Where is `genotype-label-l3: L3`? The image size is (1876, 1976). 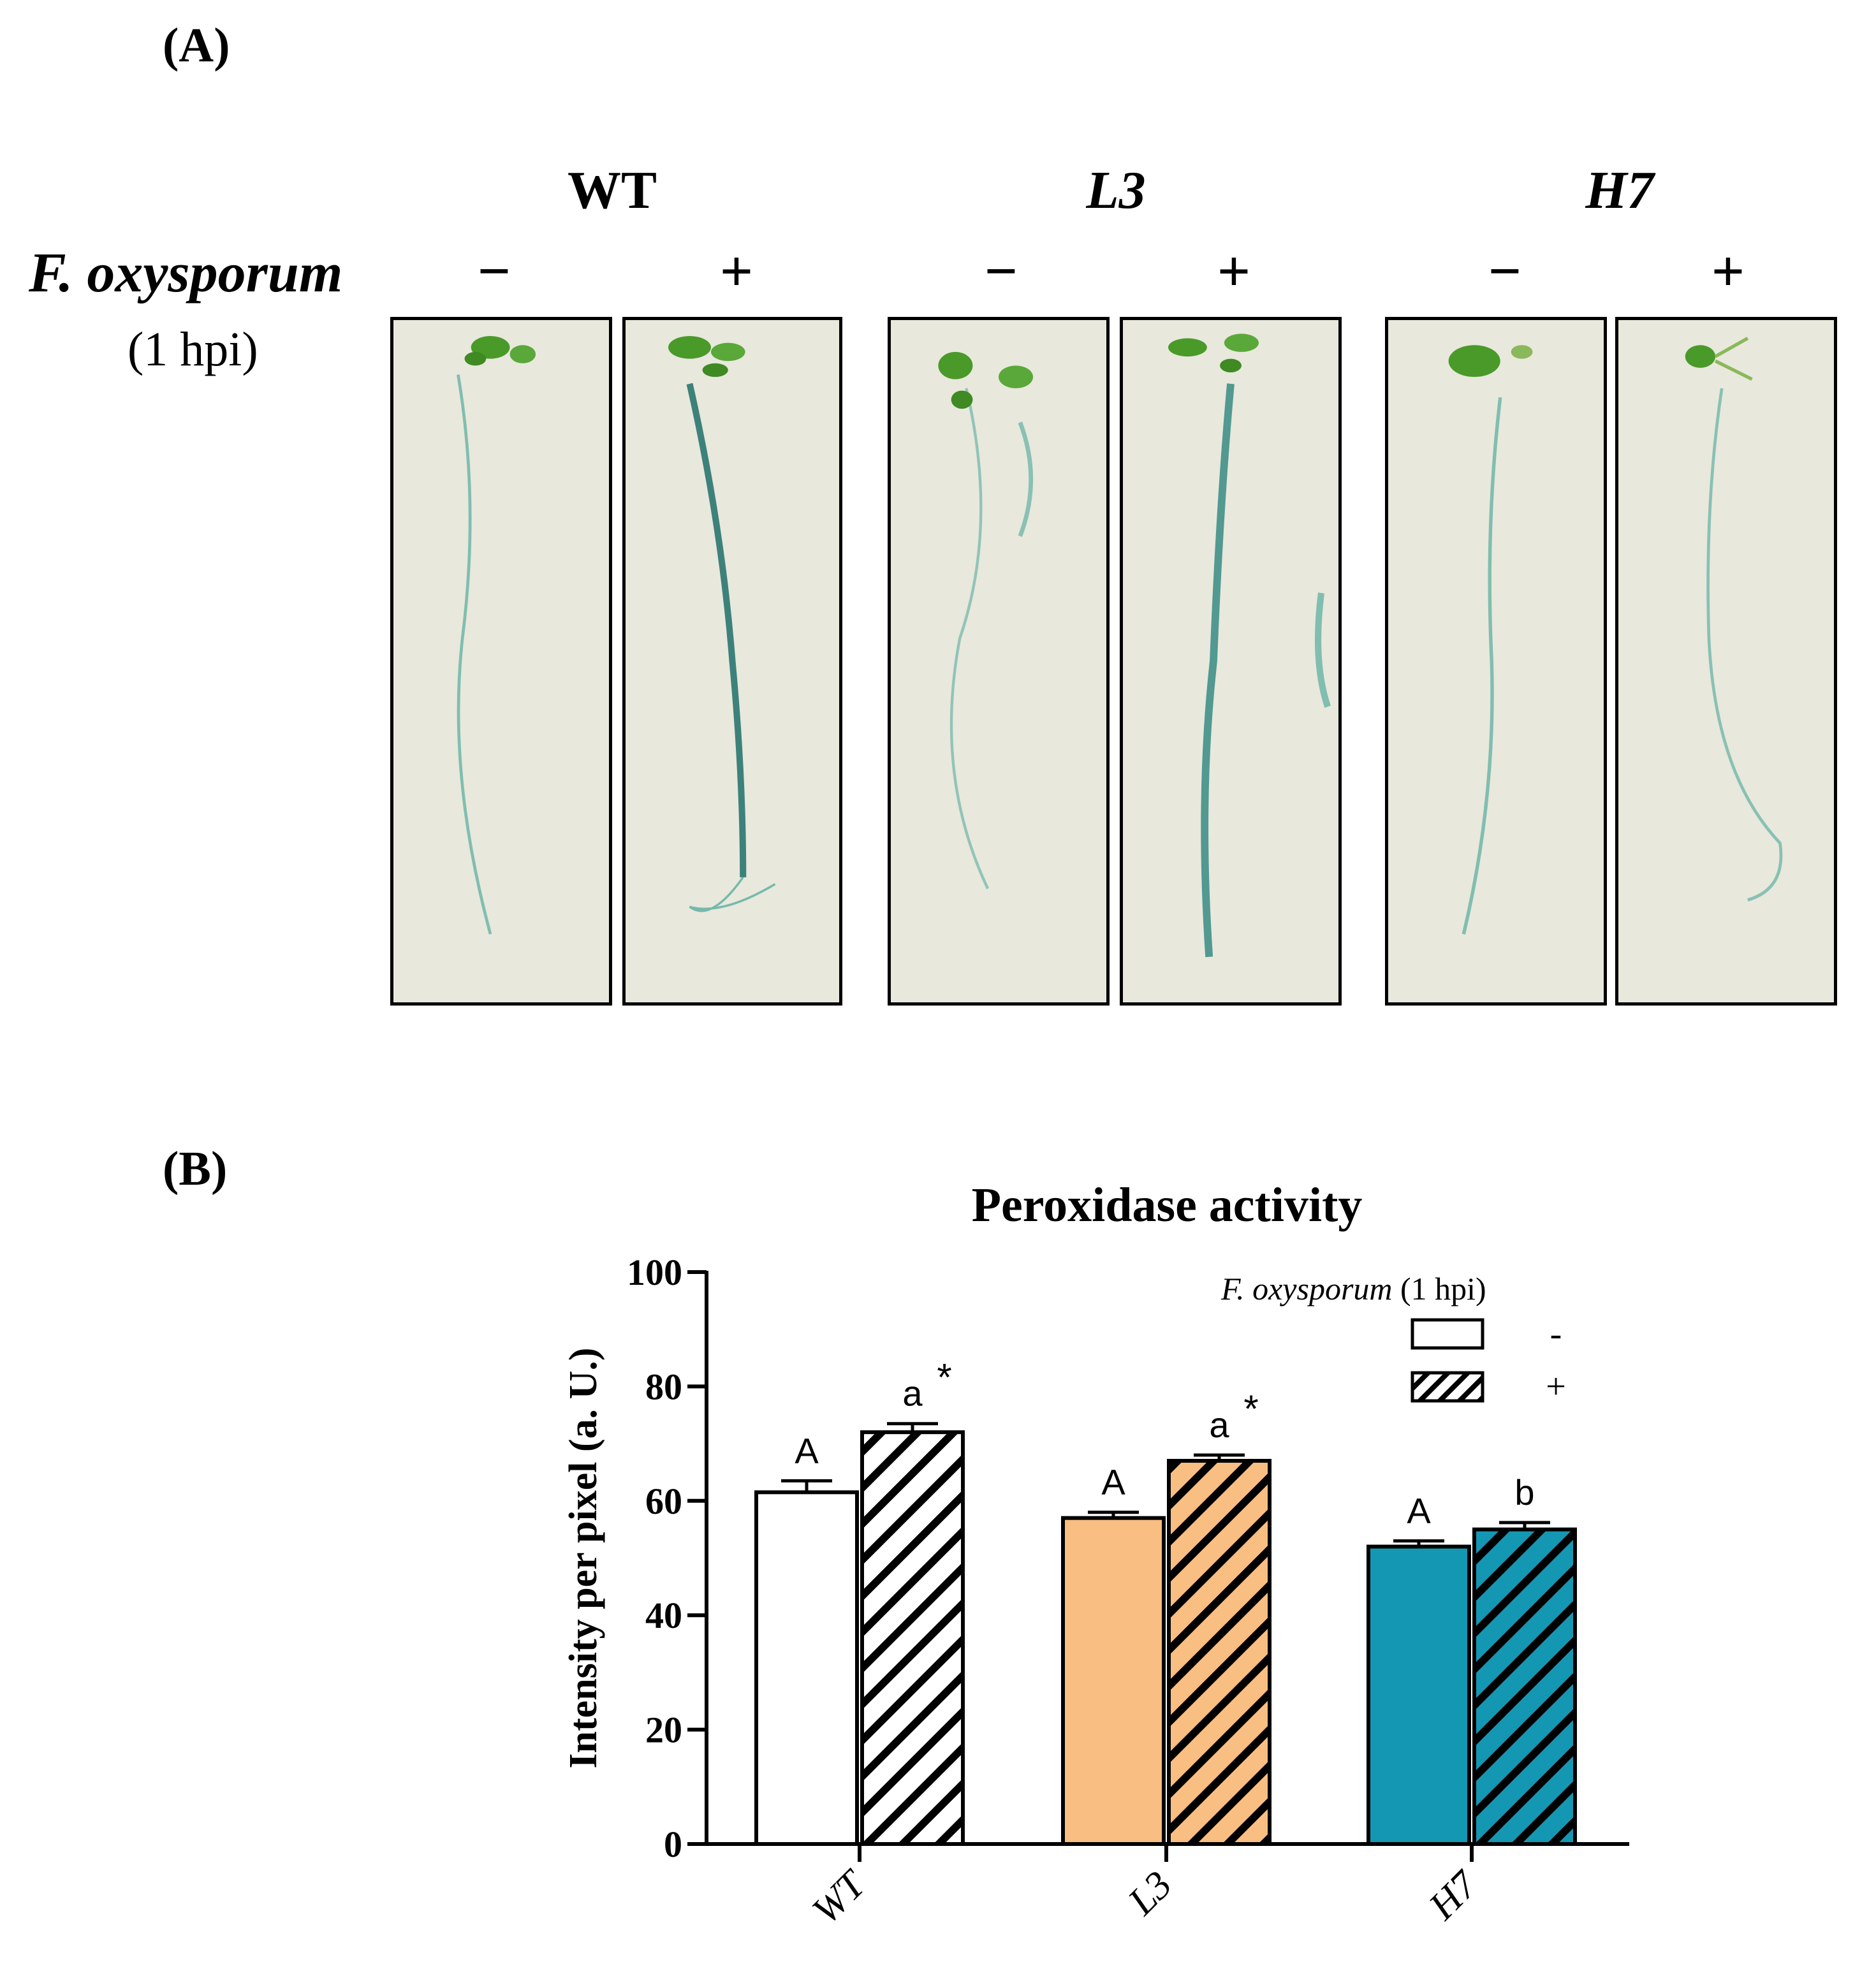
genotype-label-l3: L3 is located at coordinates (1116, 190).